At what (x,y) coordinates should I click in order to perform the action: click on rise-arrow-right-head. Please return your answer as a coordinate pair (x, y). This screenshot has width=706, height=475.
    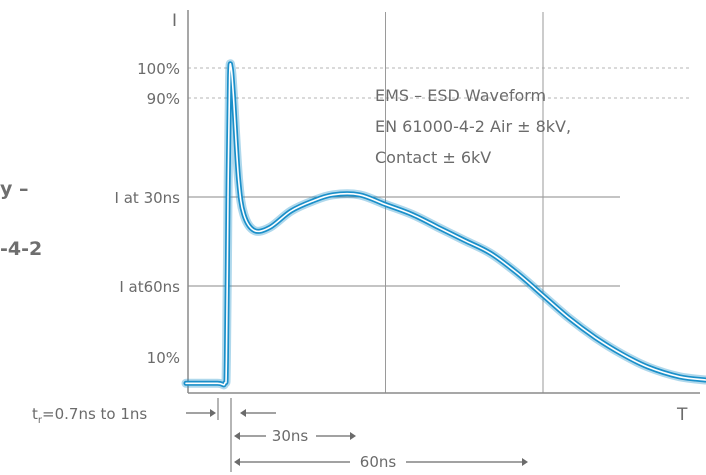
    Looking at the image, I should click on (243, 413).